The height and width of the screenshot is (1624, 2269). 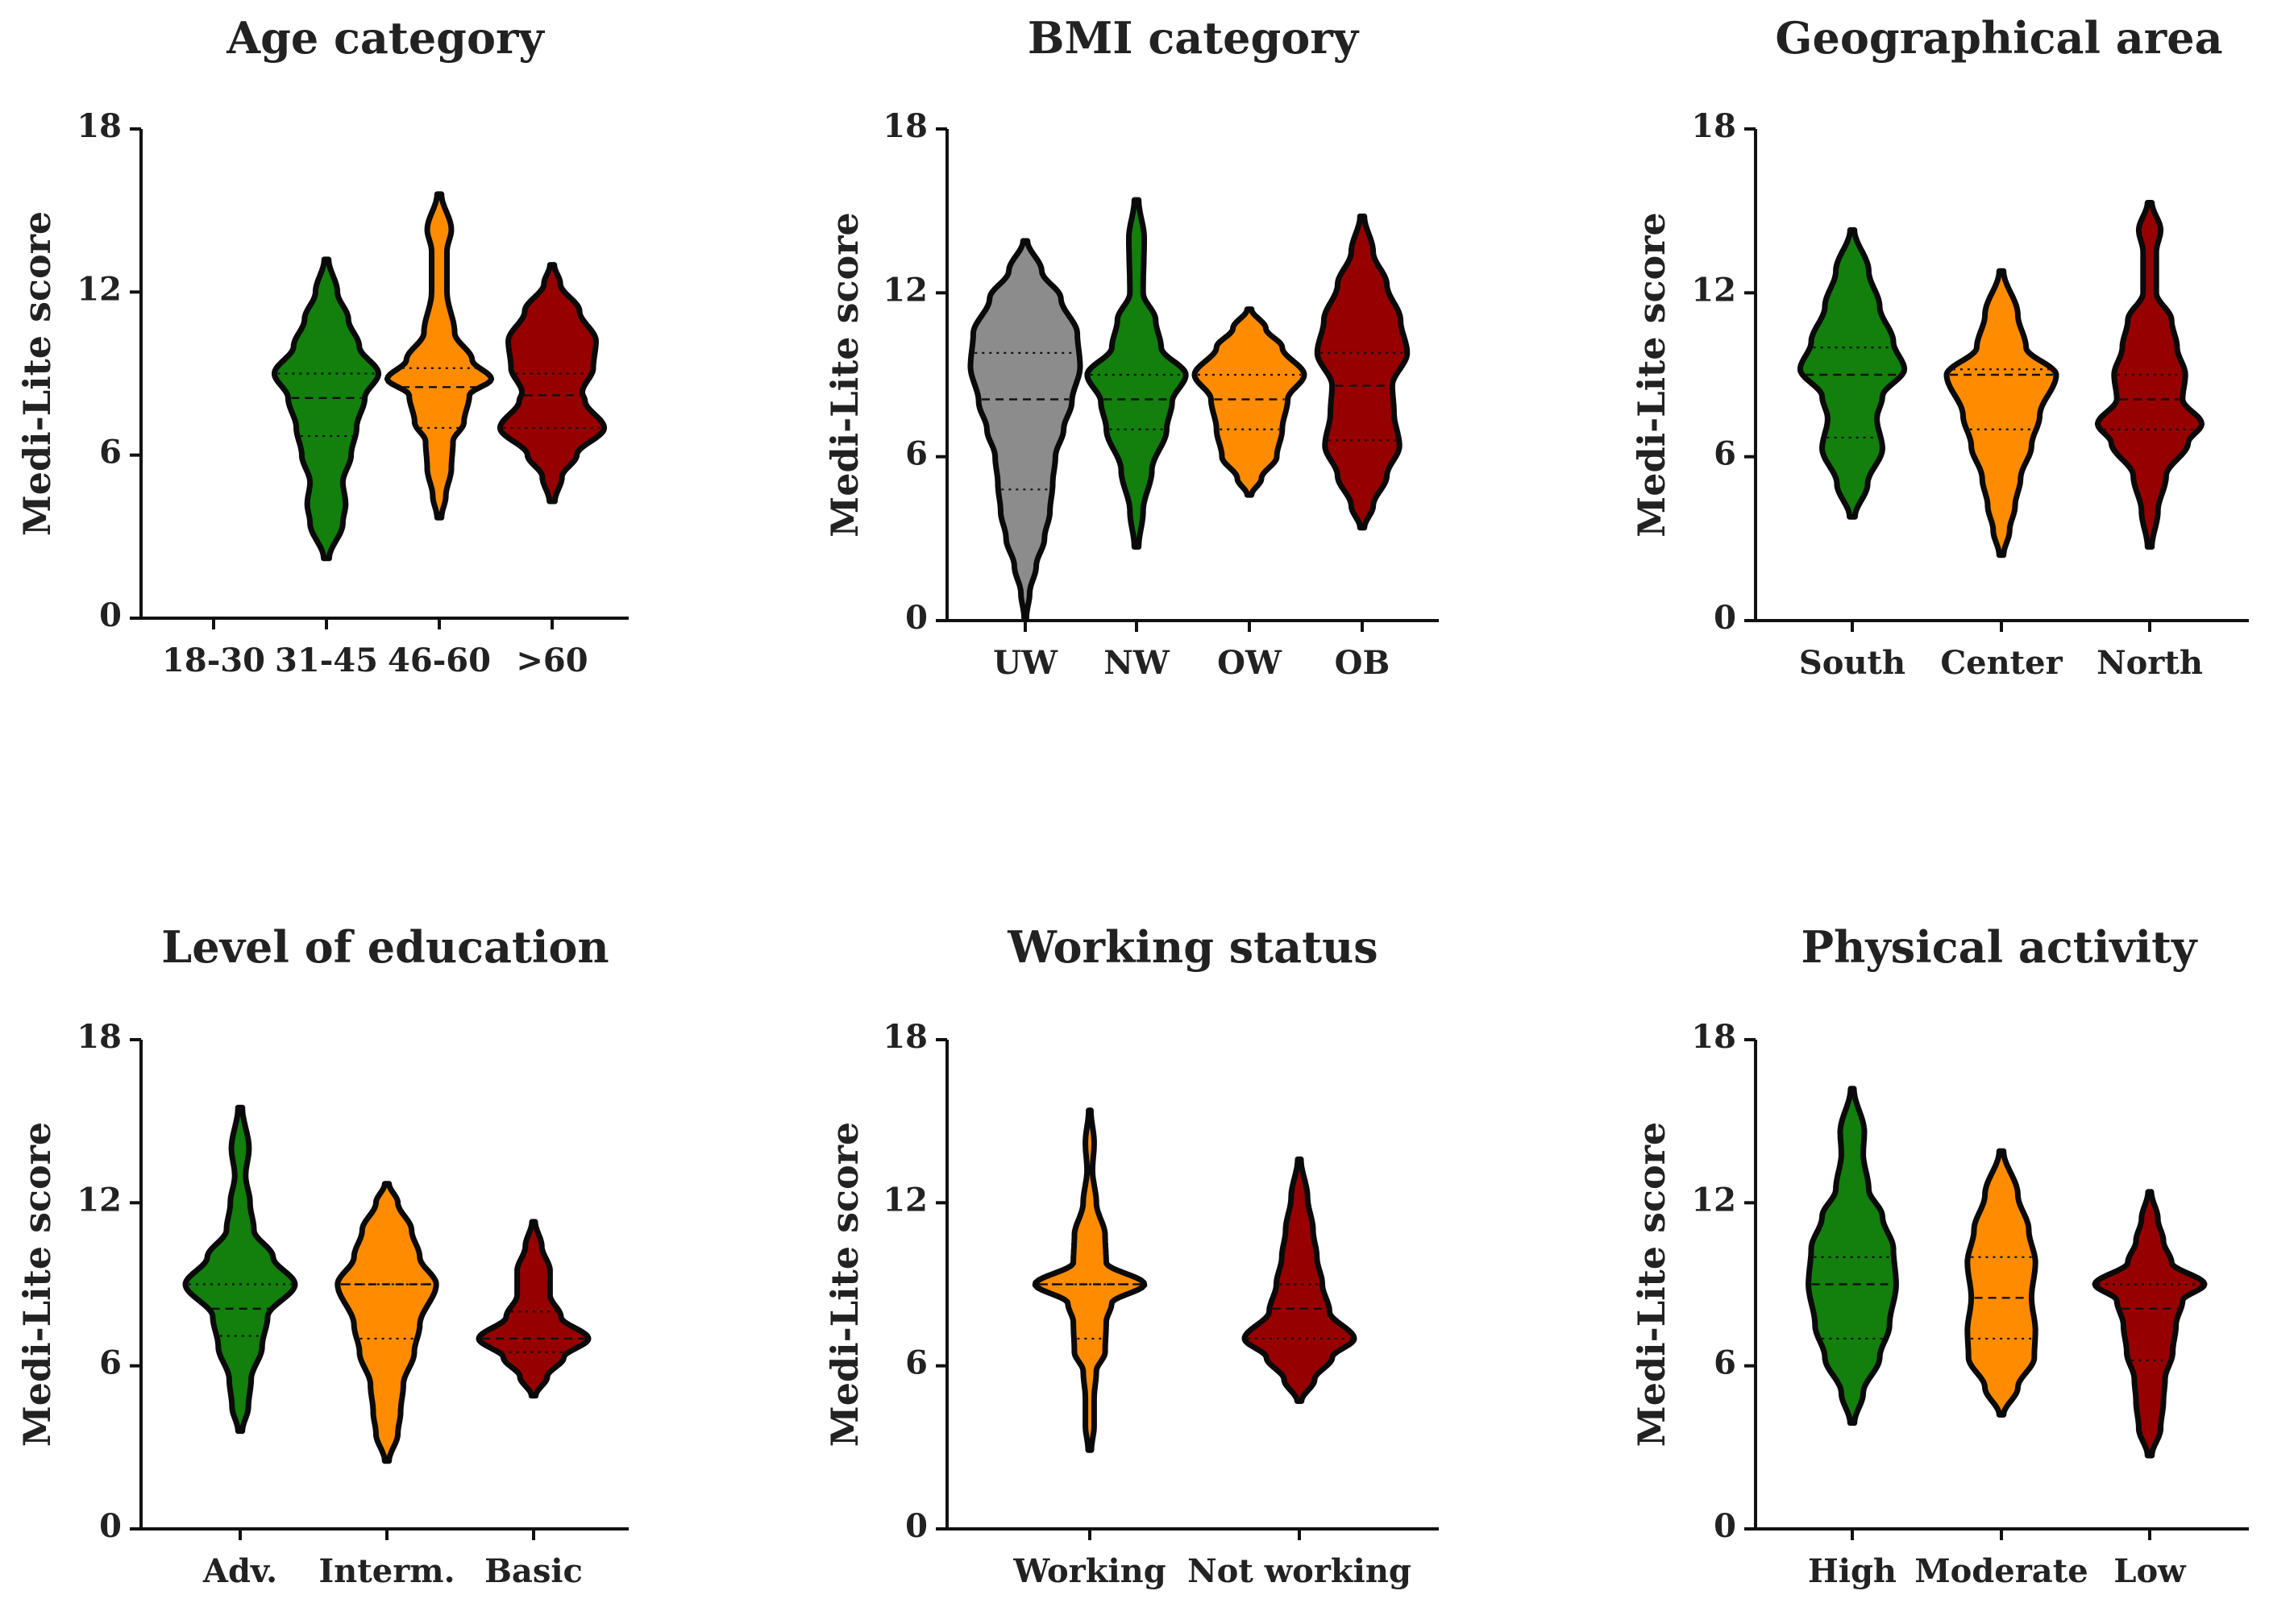 I want to click on x-tick-label: 46-60, so click(x=439, y=660).